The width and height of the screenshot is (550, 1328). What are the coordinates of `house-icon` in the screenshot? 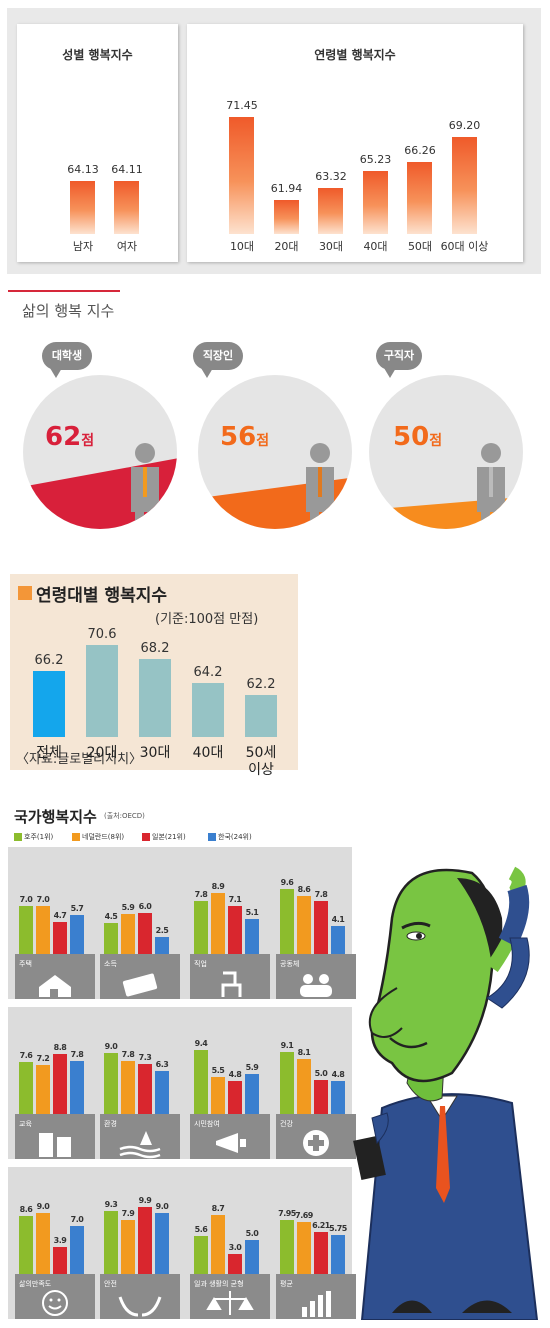 It's located at (55, 986).